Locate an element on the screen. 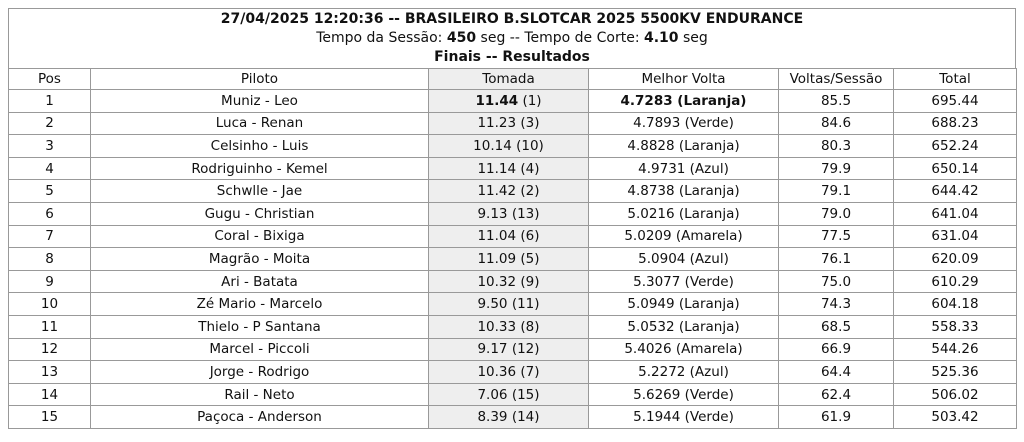  pilot: Luca - Renan is located at coordinates (259, 123).